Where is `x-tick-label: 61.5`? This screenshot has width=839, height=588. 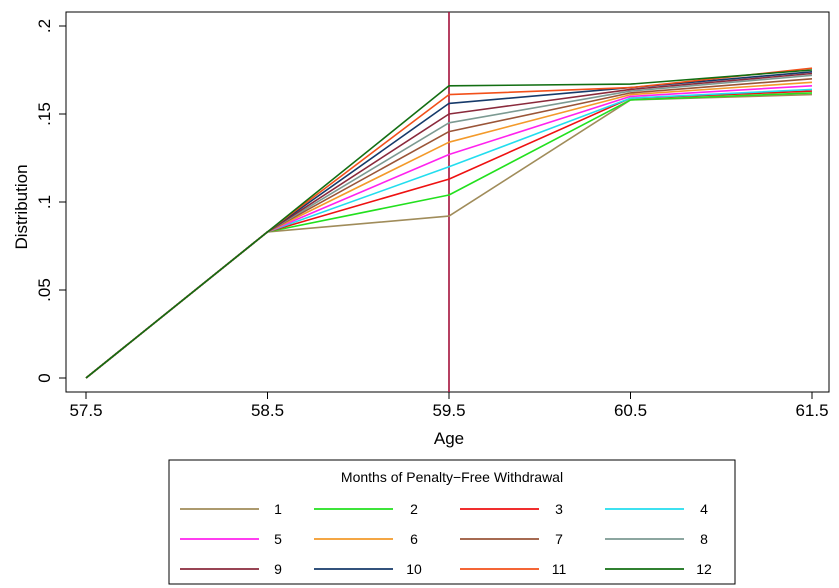
x-tick-label: 61.5 is located at coordinates (811, 410).